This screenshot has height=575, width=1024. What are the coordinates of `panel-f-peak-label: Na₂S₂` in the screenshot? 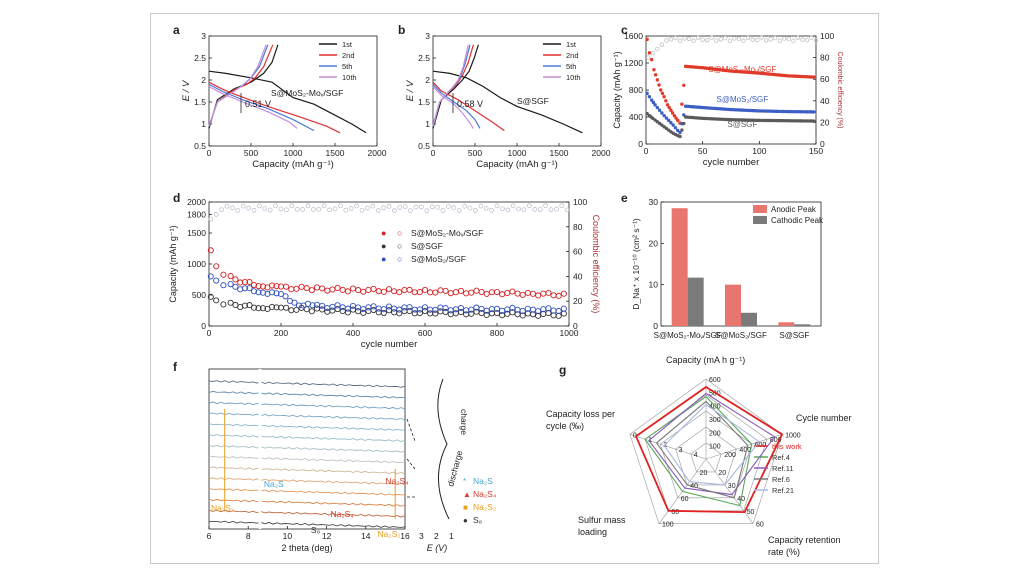 It's located at (222, 508).